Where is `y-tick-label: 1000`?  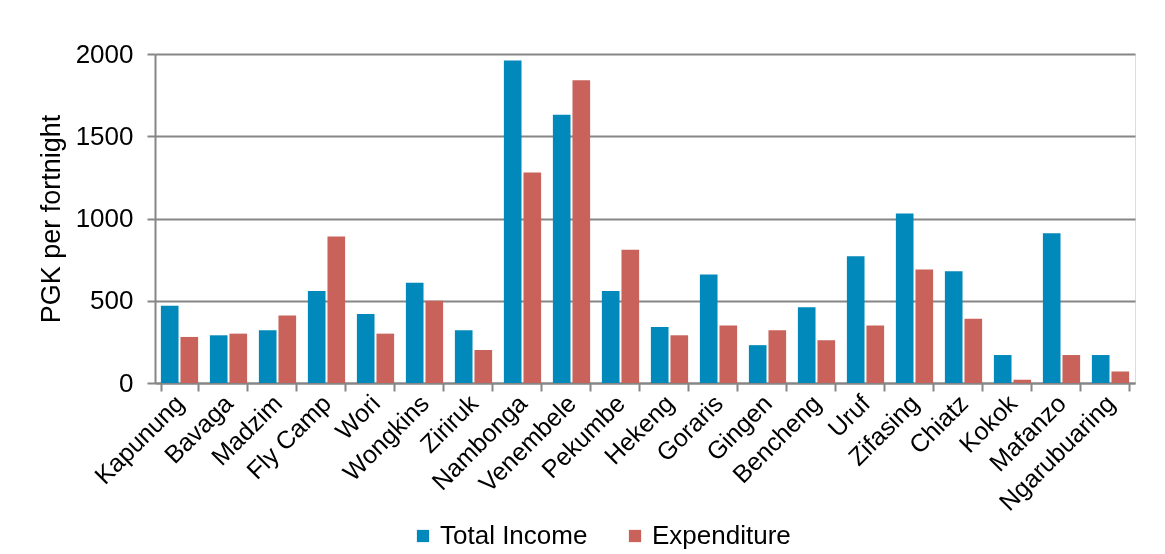 y-tick-label: 1000 is located at coordinates (104, 218).